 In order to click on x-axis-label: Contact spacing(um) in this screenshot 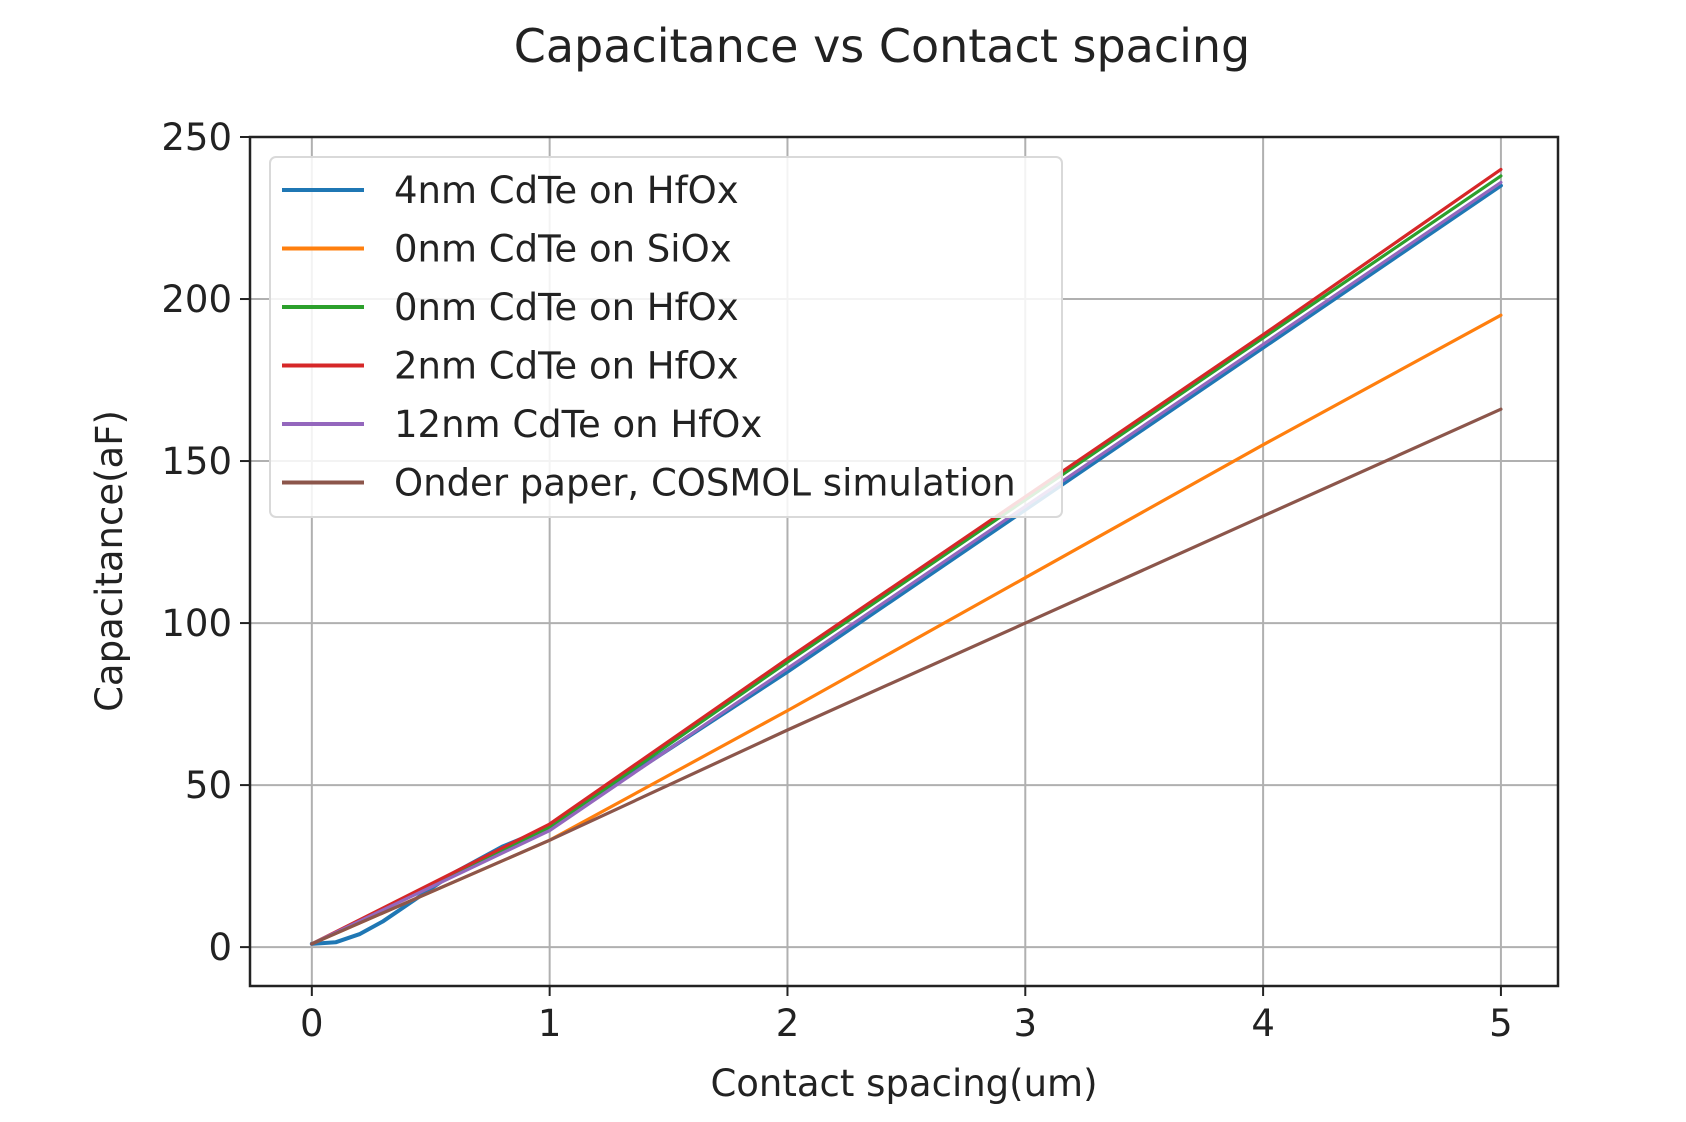, I will do `click(903, 1083)`.